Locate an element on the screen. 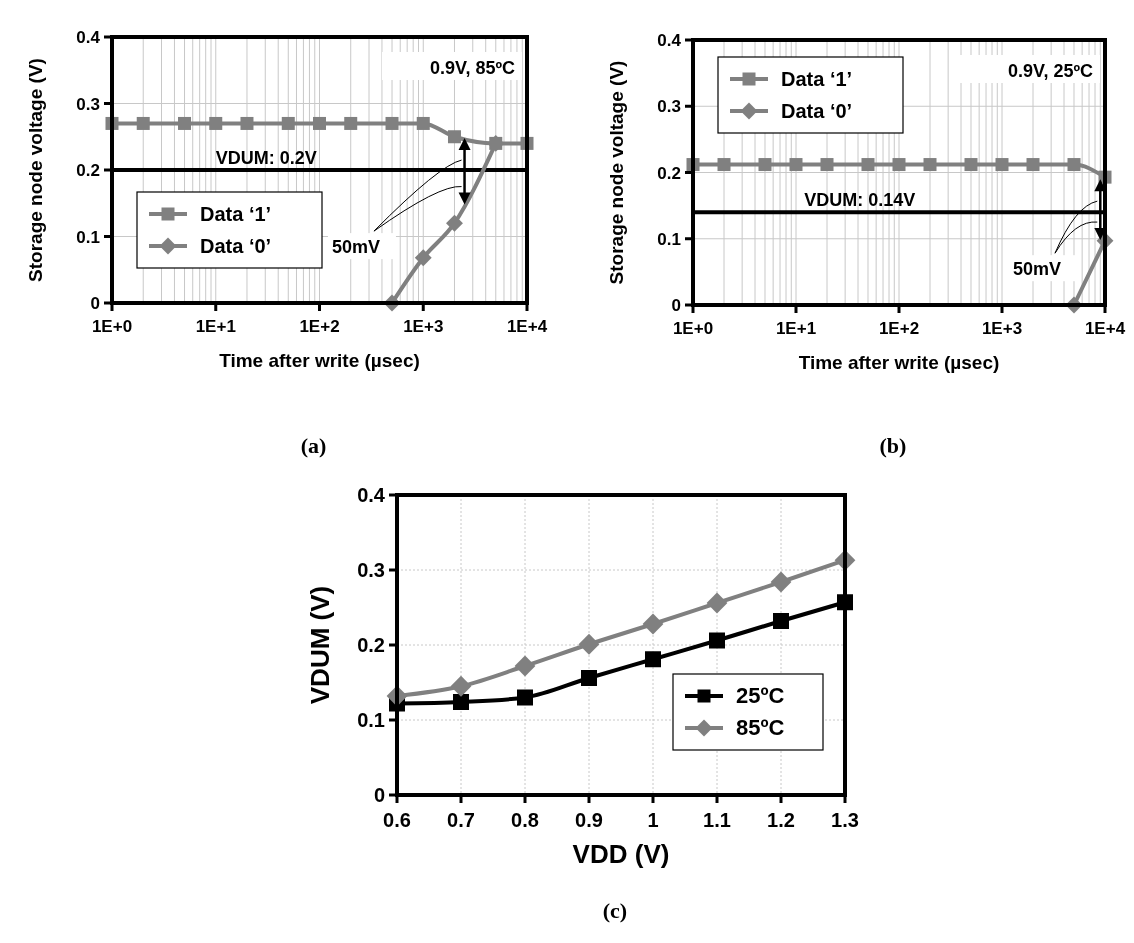  legend-label: 25ºC is located at coordinates (760, 695).